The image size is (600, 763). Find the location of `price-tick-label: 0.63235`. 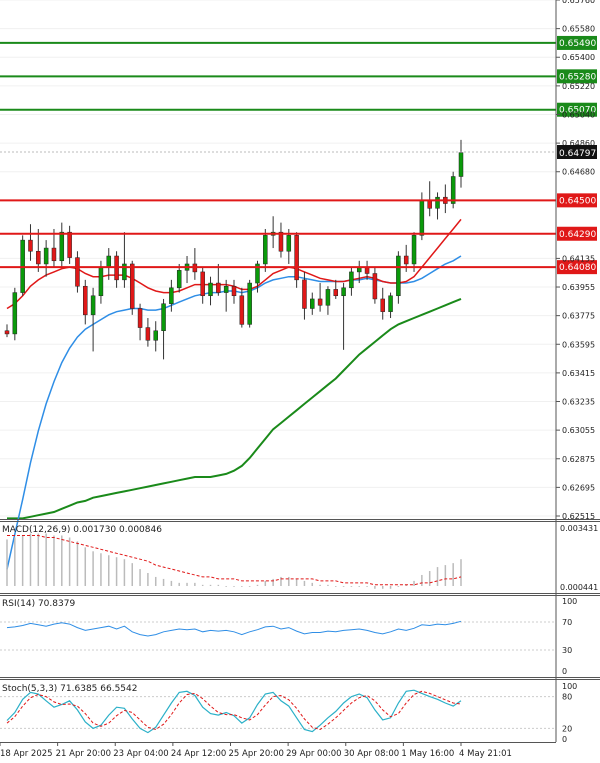

price-tick-label: 0.63235 is located at coordinates (578, 402).